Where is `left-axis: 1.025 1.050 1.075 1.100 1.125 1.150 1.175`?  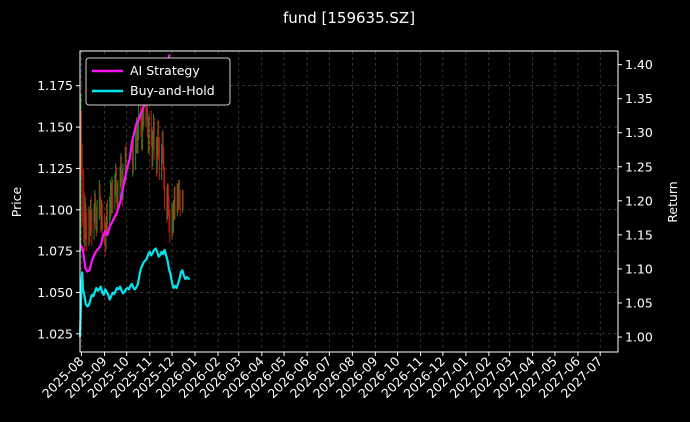 left-axis: 1.025 1.050 1.075 1.100 1.125 1.150 1.175 is located at coordinates (58, 209).